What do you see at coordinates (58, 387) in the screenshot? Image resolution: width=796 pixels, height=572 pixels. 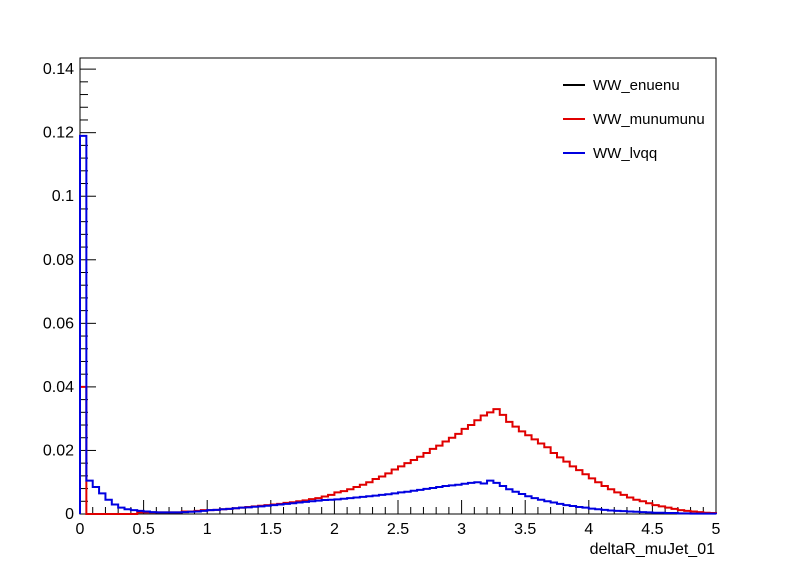 I see `y-tick-label: 0.04` at bounding box center [58, 387].